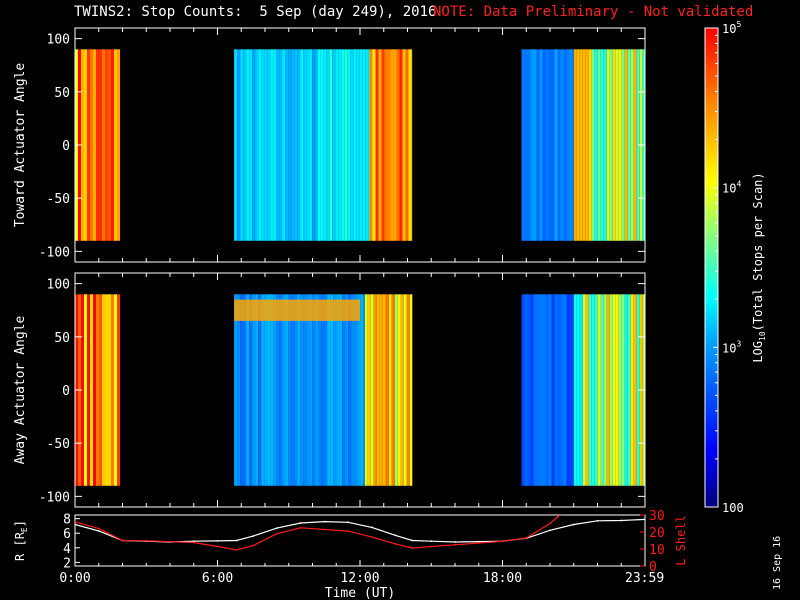 Image resolution: width=800 pixels, height=600 pixels. I want to click on y2-axis-label: L Shell, so click(681, 540).